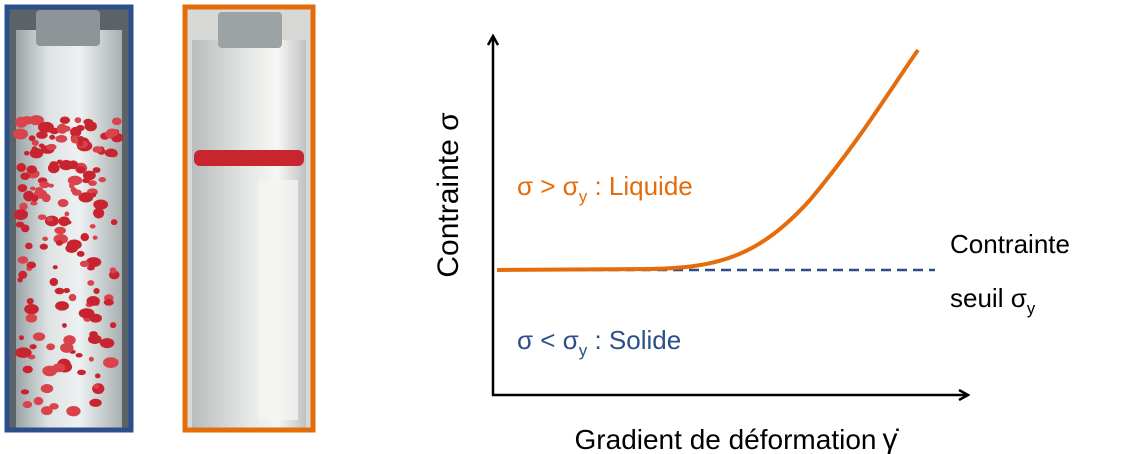 Image resolution: width=1126 pixels, height=454 pixels. Describe the element at coordinates (634, 340) in the screenshot. I see `label-suffix: : Solide` at that location.